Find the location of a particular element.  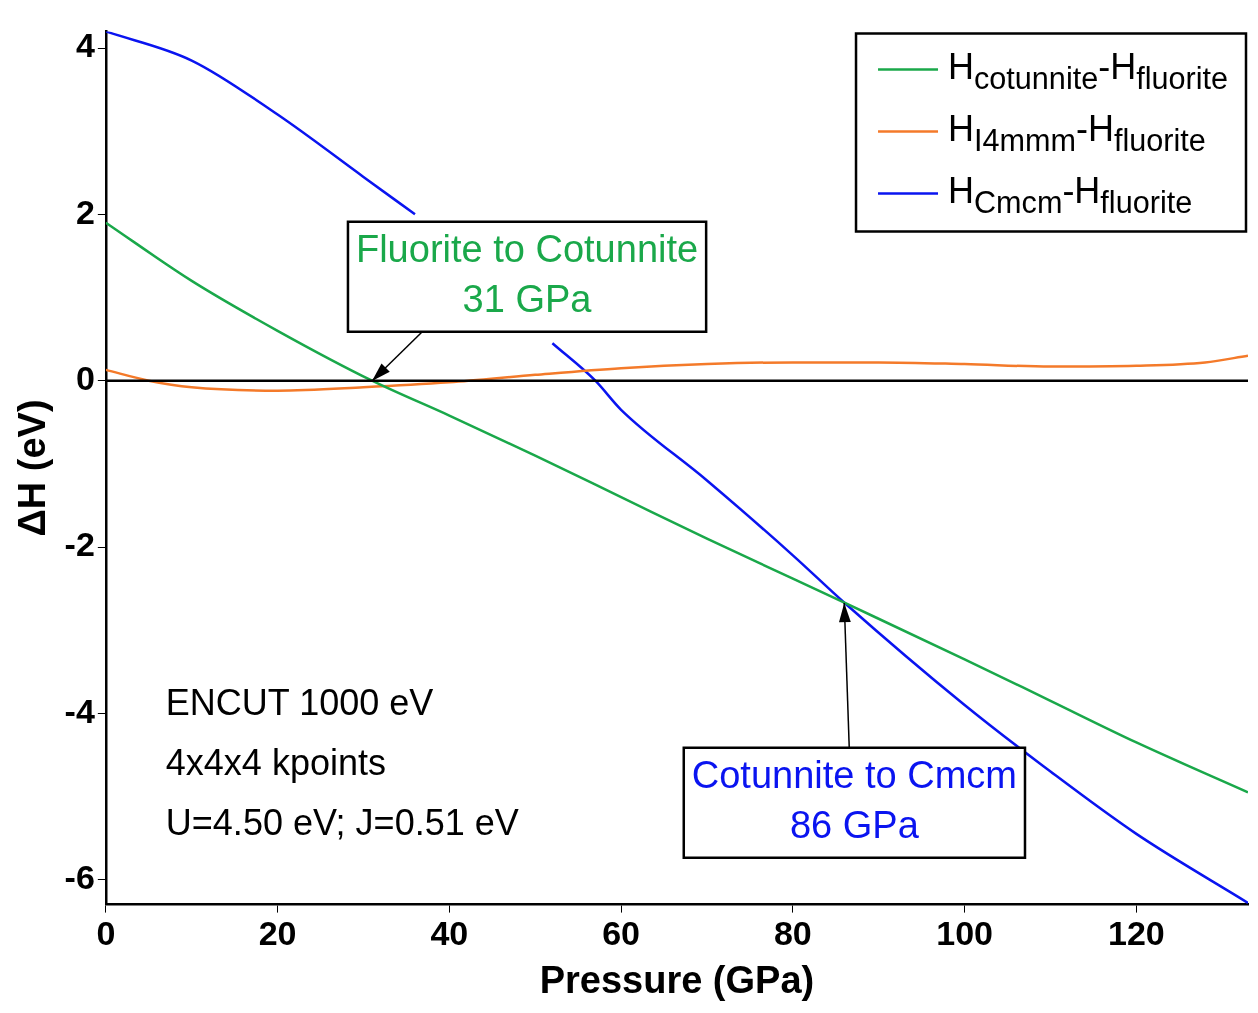

annotation: U=4.50 eV; J=0.51 eV is located at coordinates (342, 822).